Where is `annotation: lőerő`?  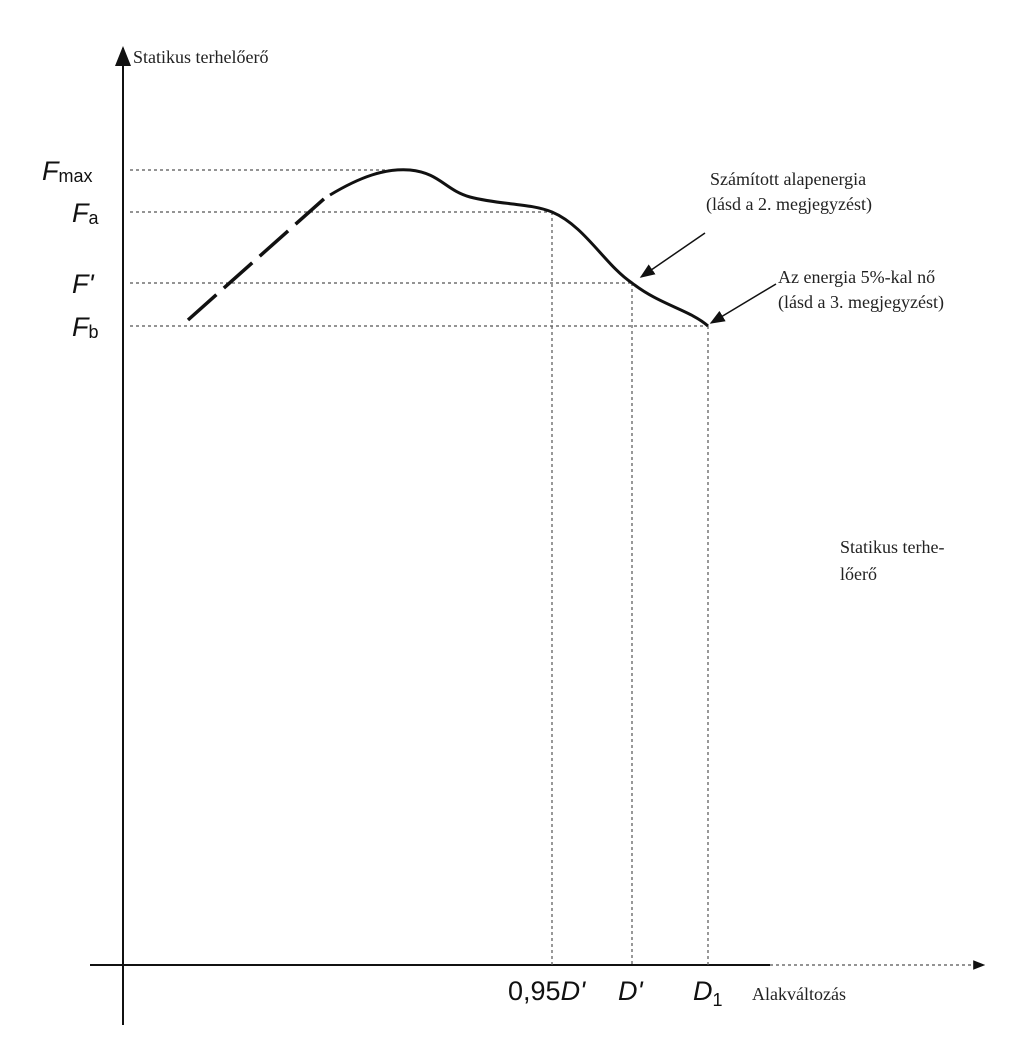
annotation: lőerő is located at coordinates (858, 574).